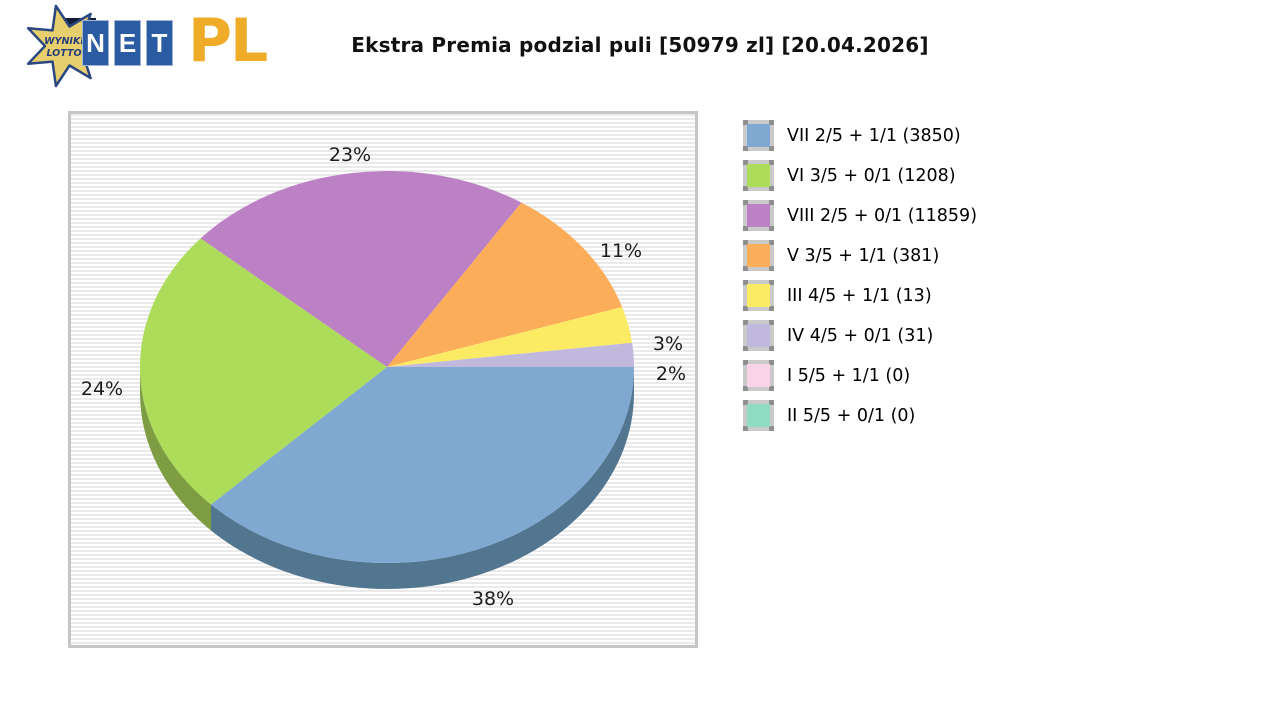 Image resolution: width=1280 pixels, height=720 pixels. Describe the element at coordinates (621, 251) in the screenshot. I see `pie-percent-label: 11%` at that location.